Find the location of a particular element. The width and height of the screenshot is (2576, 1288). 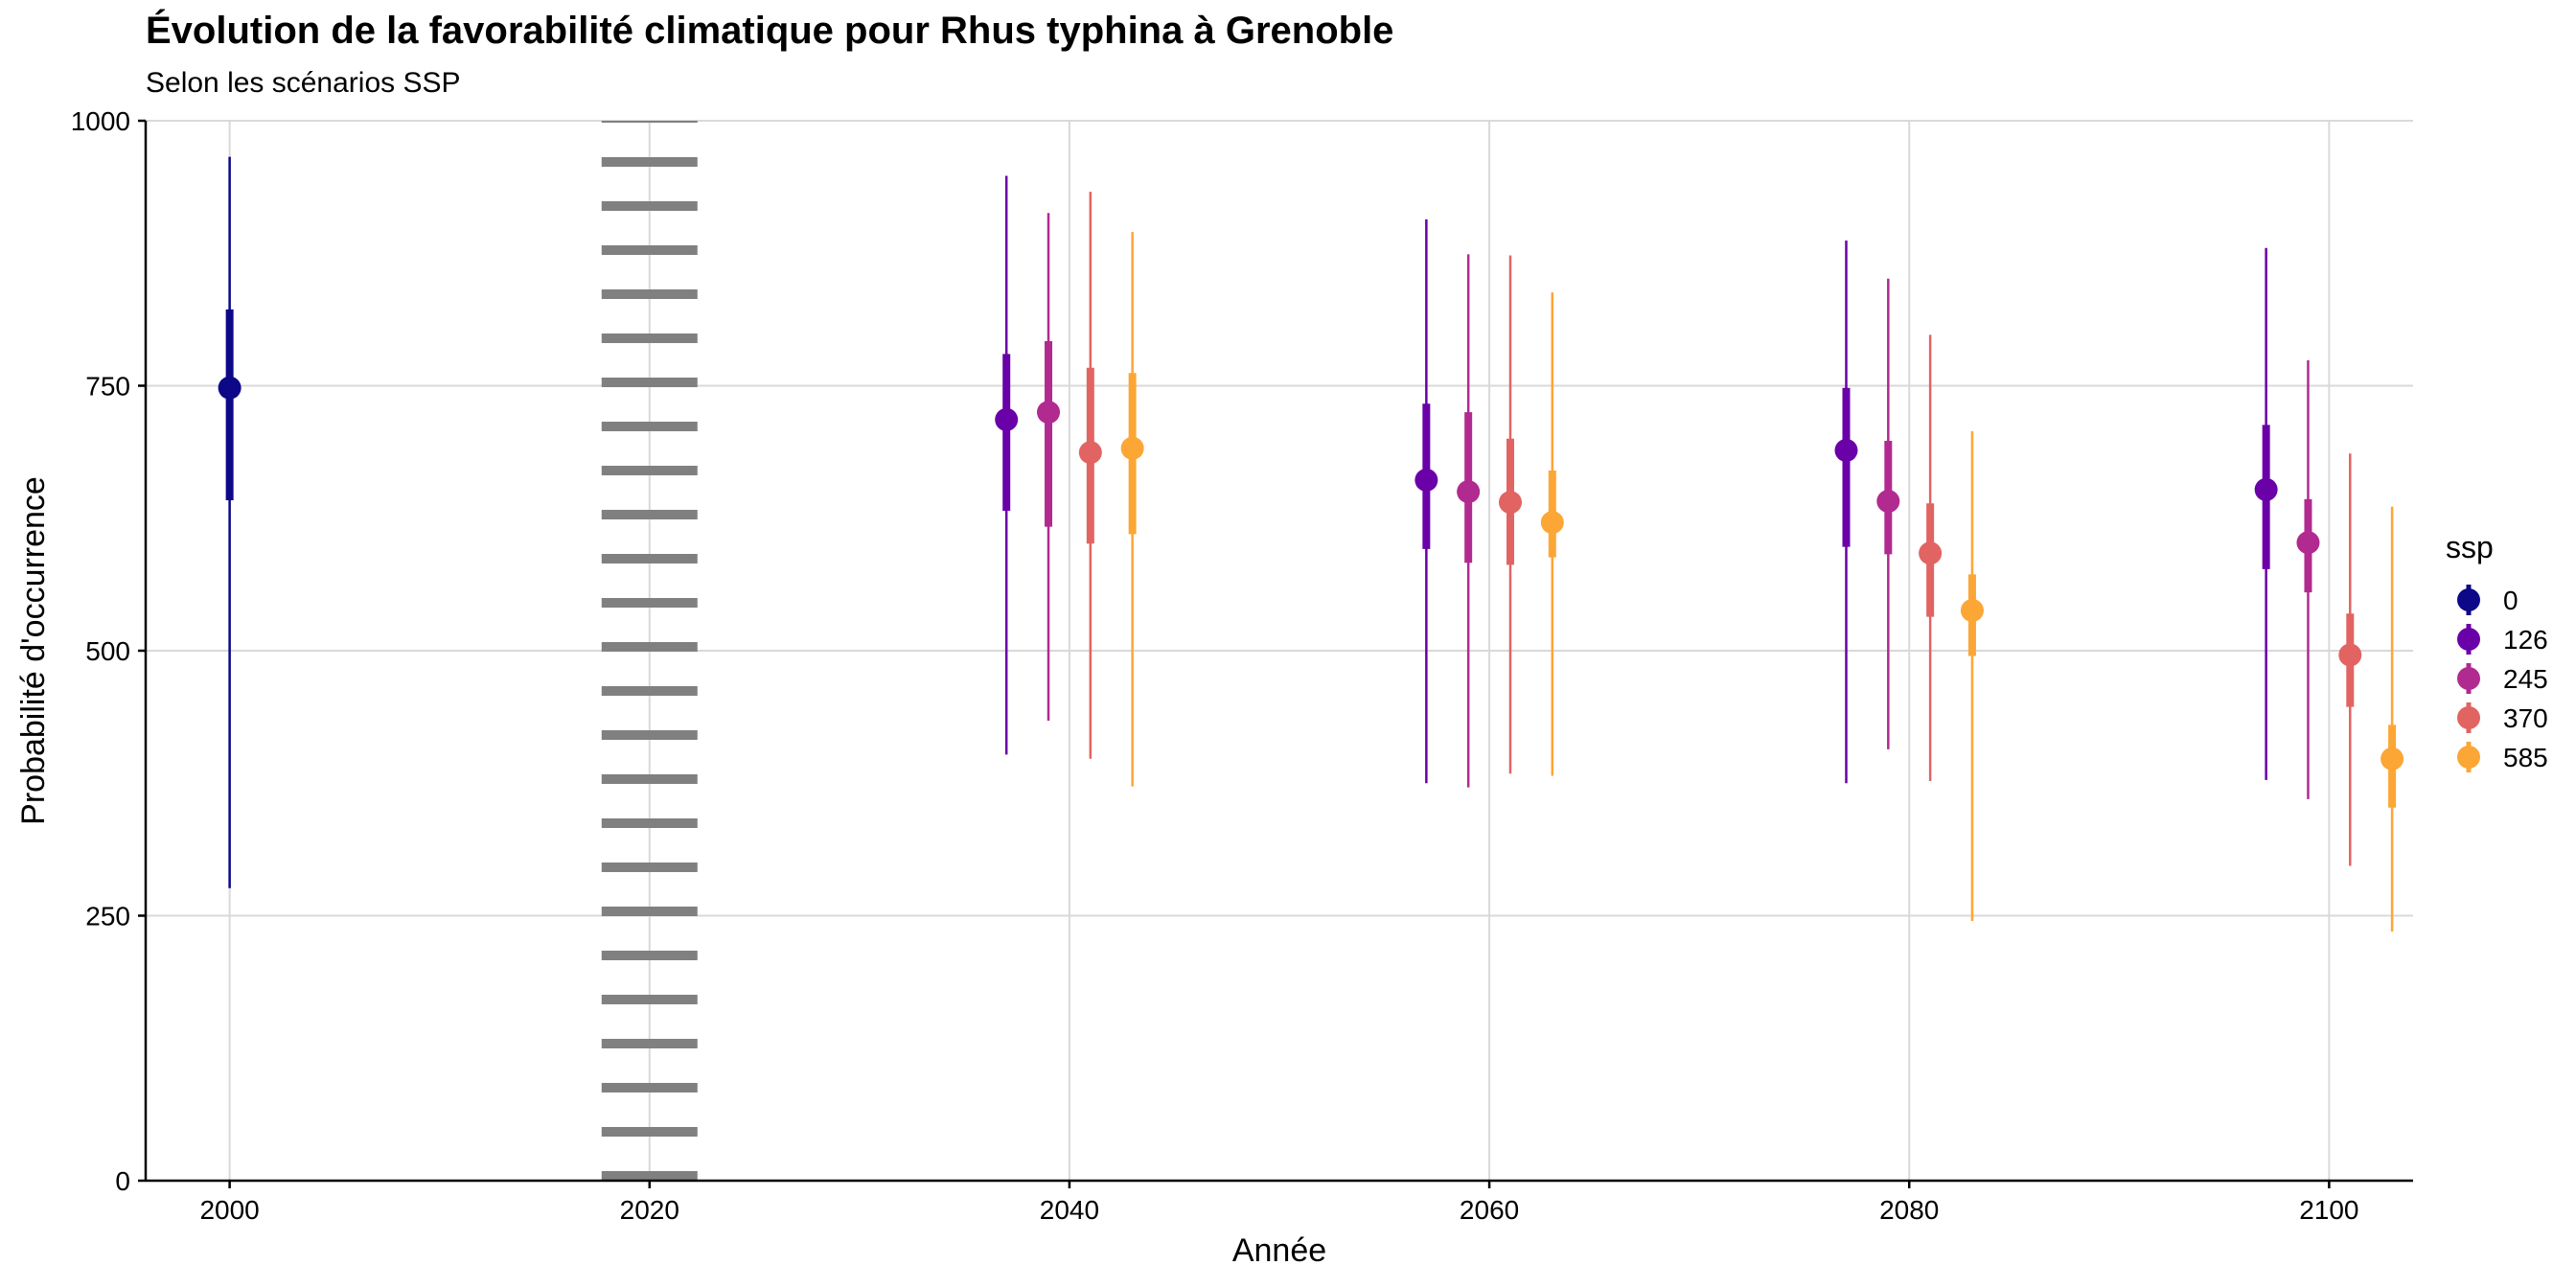

x-tick-label: 2060 is located at coordinates (1489, 1210).